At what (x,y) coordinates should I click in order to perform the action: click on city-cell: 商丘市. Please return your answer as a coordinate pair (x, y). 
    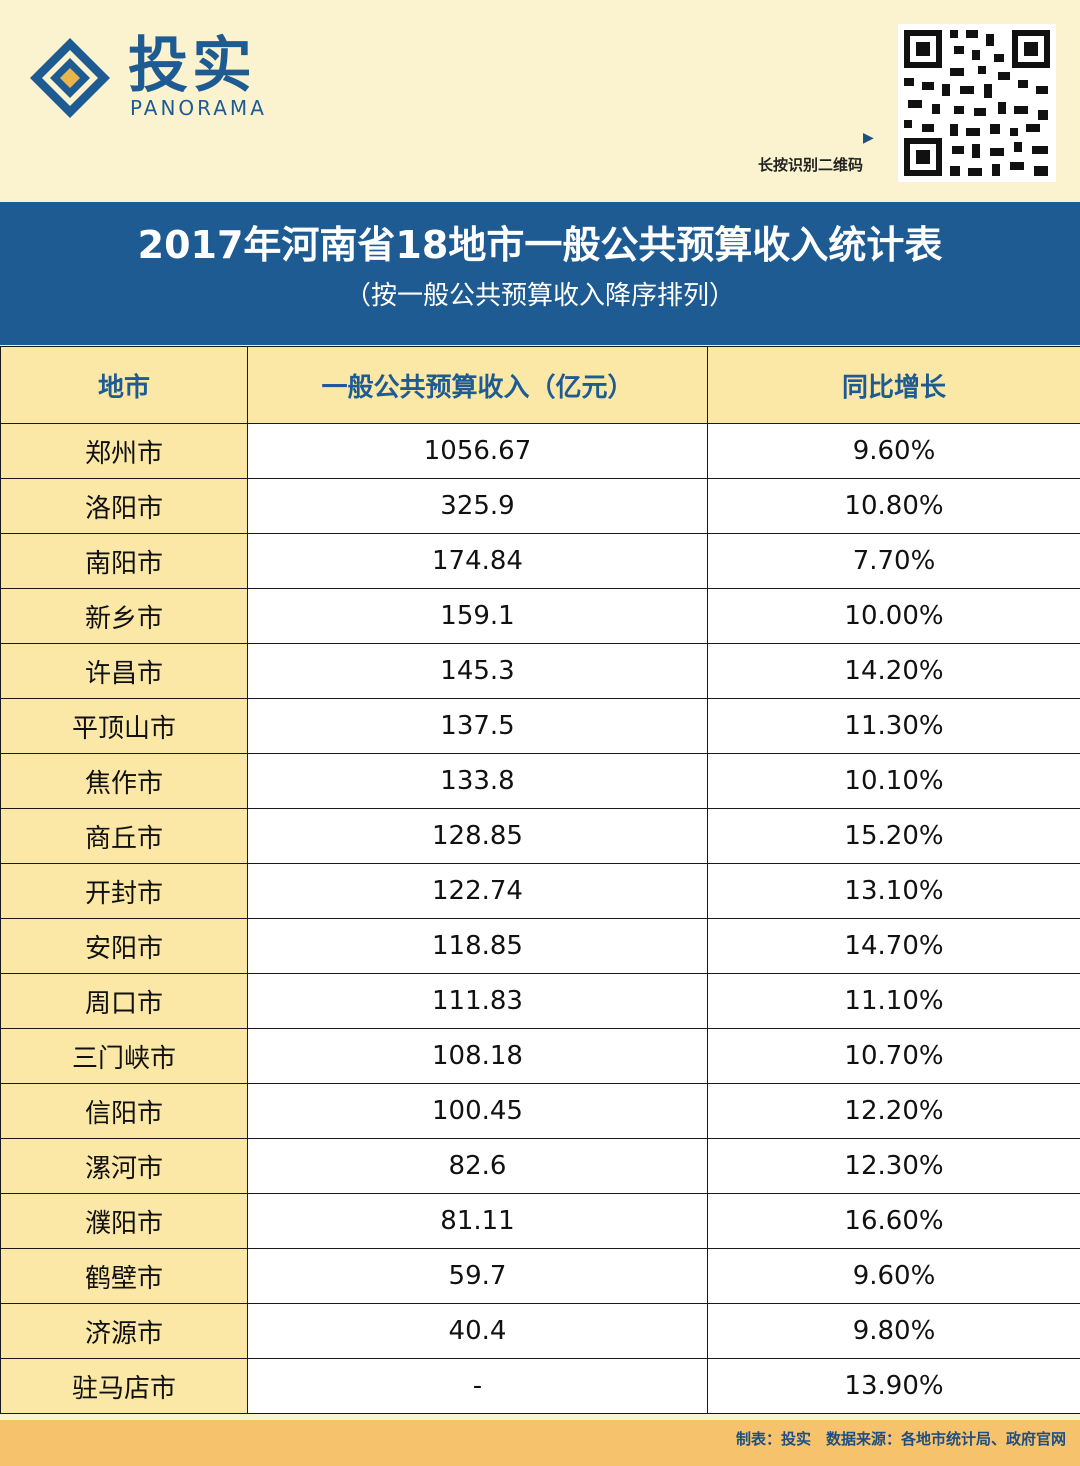
    Looking at the image, I should click on (124, 836).